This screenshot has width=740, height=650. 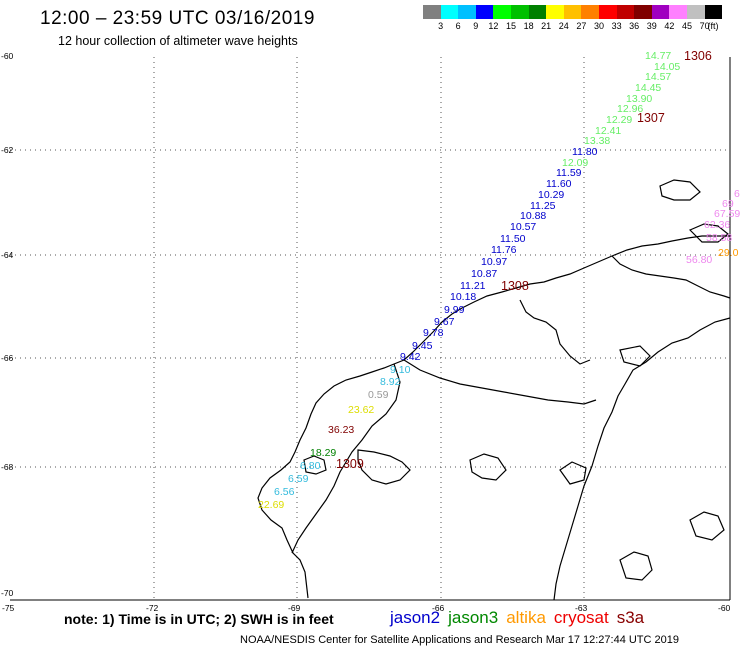 I want to click on wave-height-label: 6.56, so click(x=284, y=492).